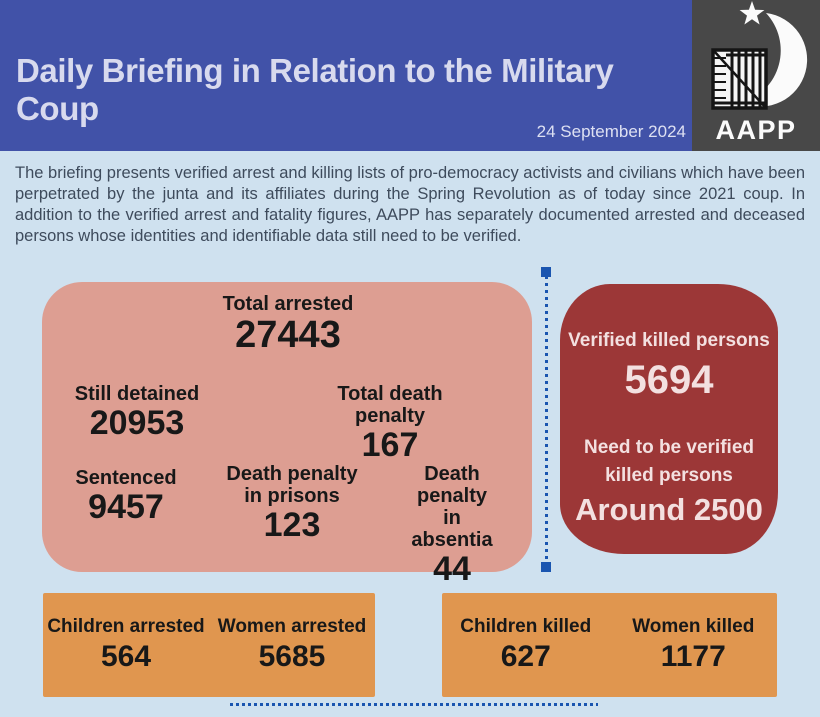  What do you see at coordinates (292, 656) in the screenshot?
I see `stat-value: 5685` at bounding box center [292, 656].